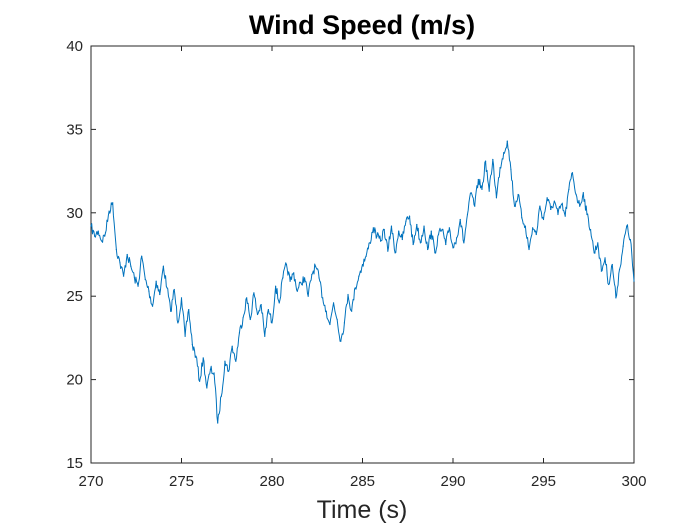  Describe the element at coordinates (74, 129) in the screenshot. I see `y-tick-label: 35` at that location.